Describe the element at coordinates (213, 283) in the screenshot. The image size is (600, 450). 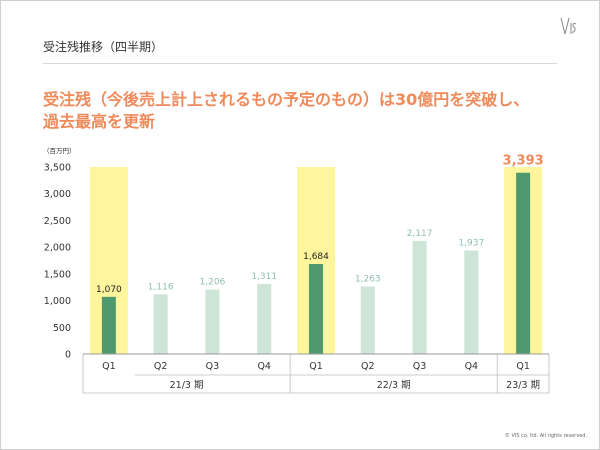
I see `bar-value-label: 1,206` at that location.